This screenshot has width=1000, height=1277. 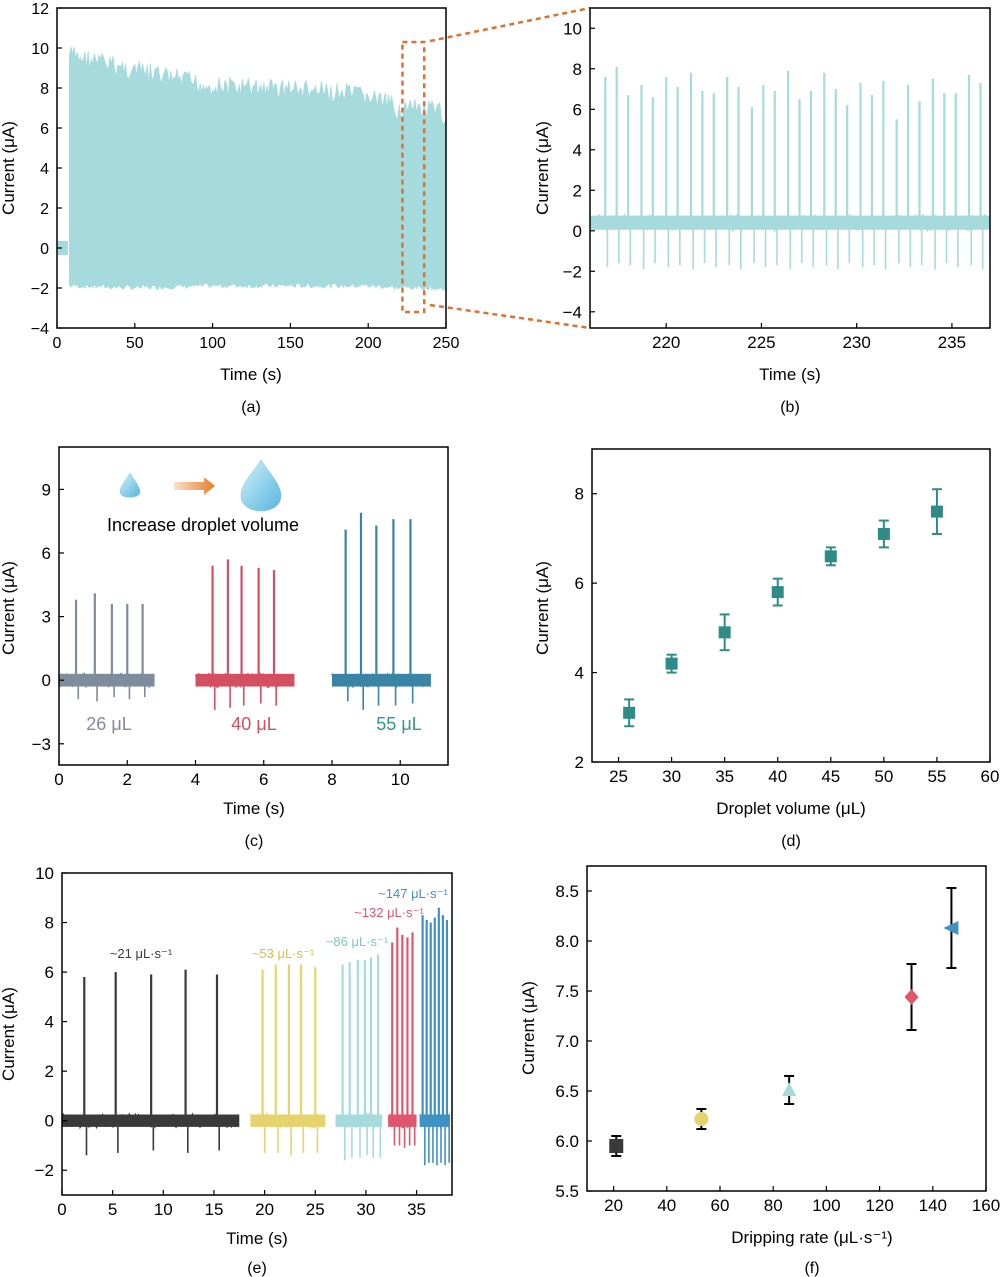 What do you see at coordinates (856, 342) in the screenshot?
I see `x-tick-label: 230` at bounding box center [856, 342].